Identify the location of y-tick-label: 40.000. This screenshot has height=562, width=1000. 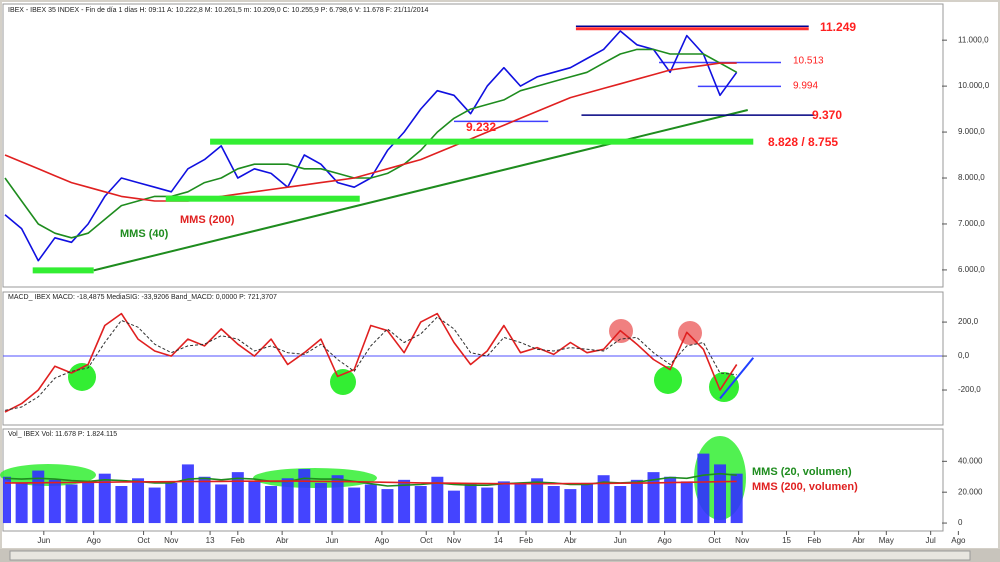
(970, 460).